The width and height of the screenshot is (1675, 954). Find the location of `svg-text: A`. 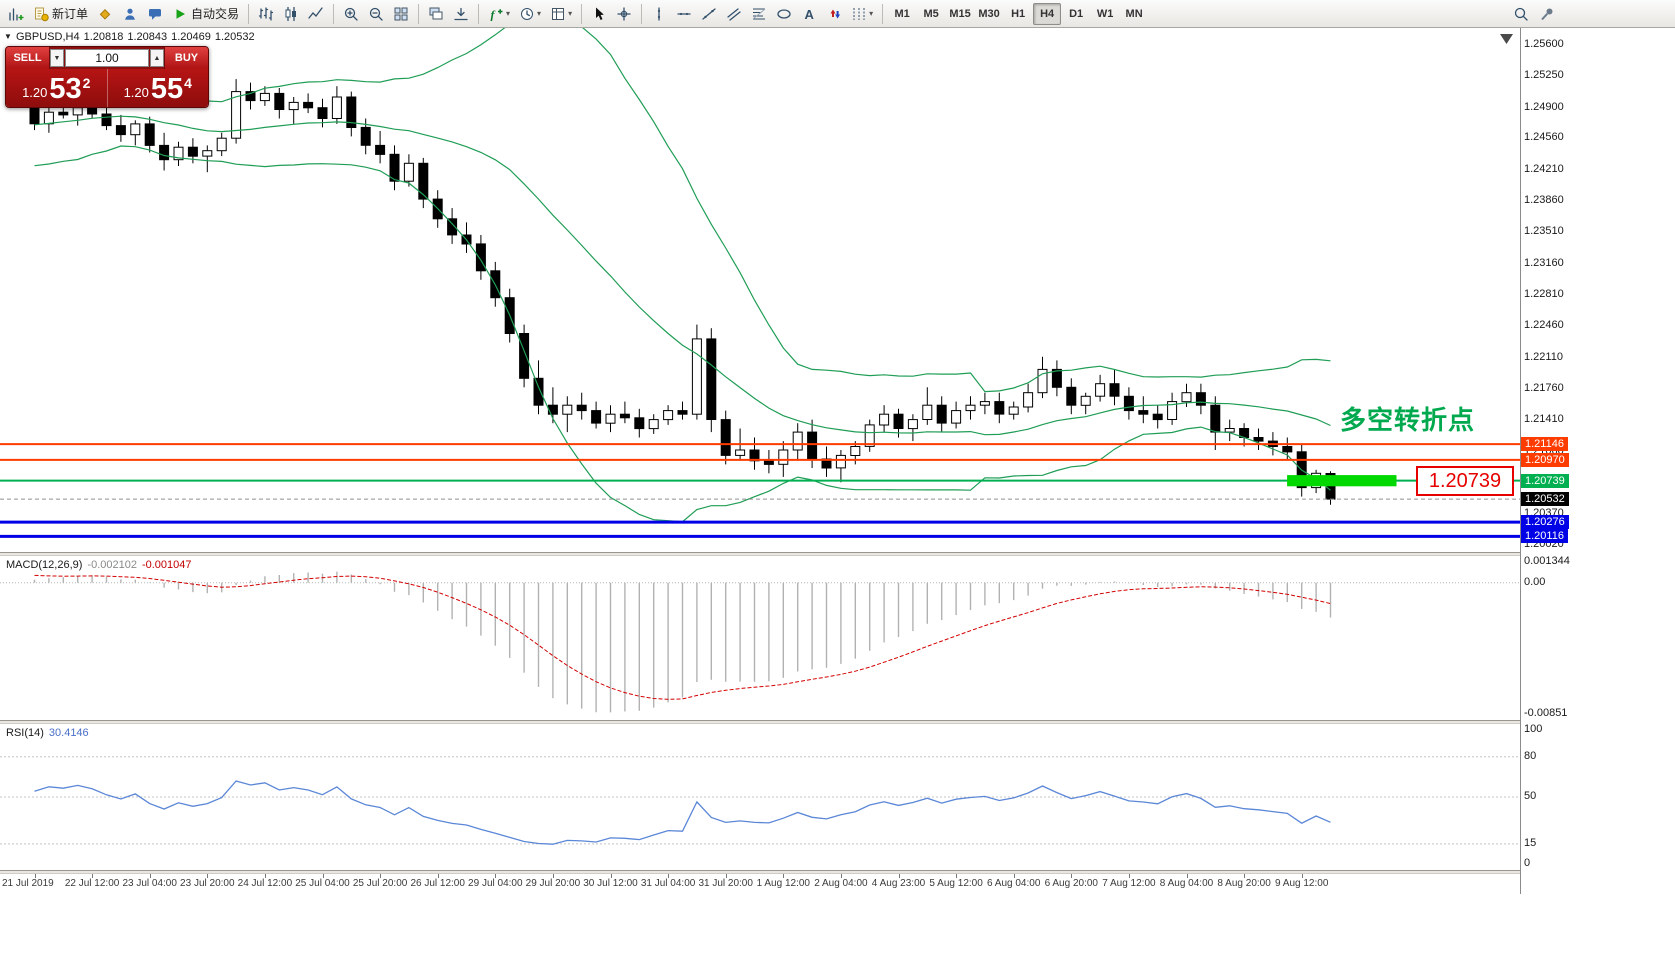

svg-text: A is located at coordinates (810, 14).